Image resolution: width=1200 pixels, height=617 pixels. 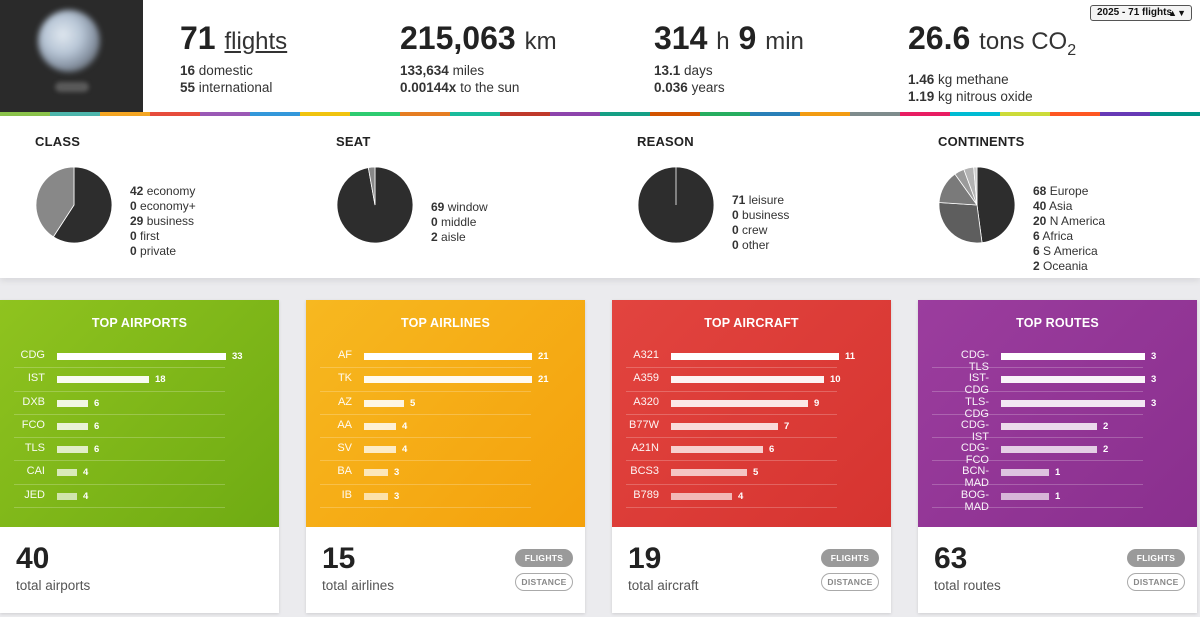 What do you see at coordinates (33, 401) in the screenshot?
I see `bar-label: DXB` at bounding box center [33, 401].